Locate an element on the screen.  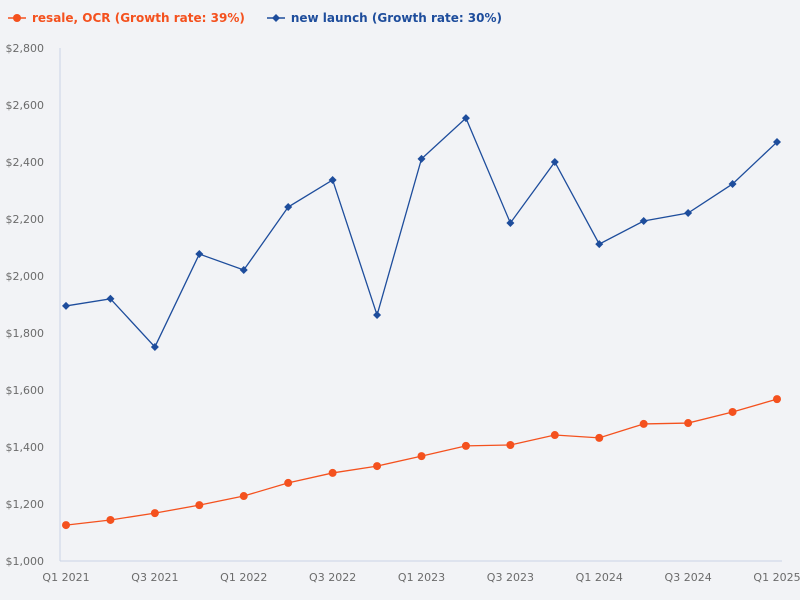
y-tick-label: $1,200 is located at coordinates (25, 504).